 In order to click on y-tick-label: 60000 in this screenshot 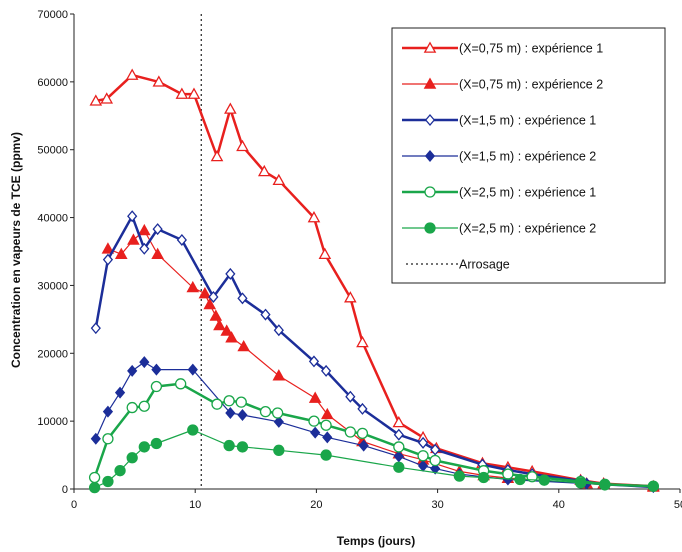, I will do `click(52, 83)`.